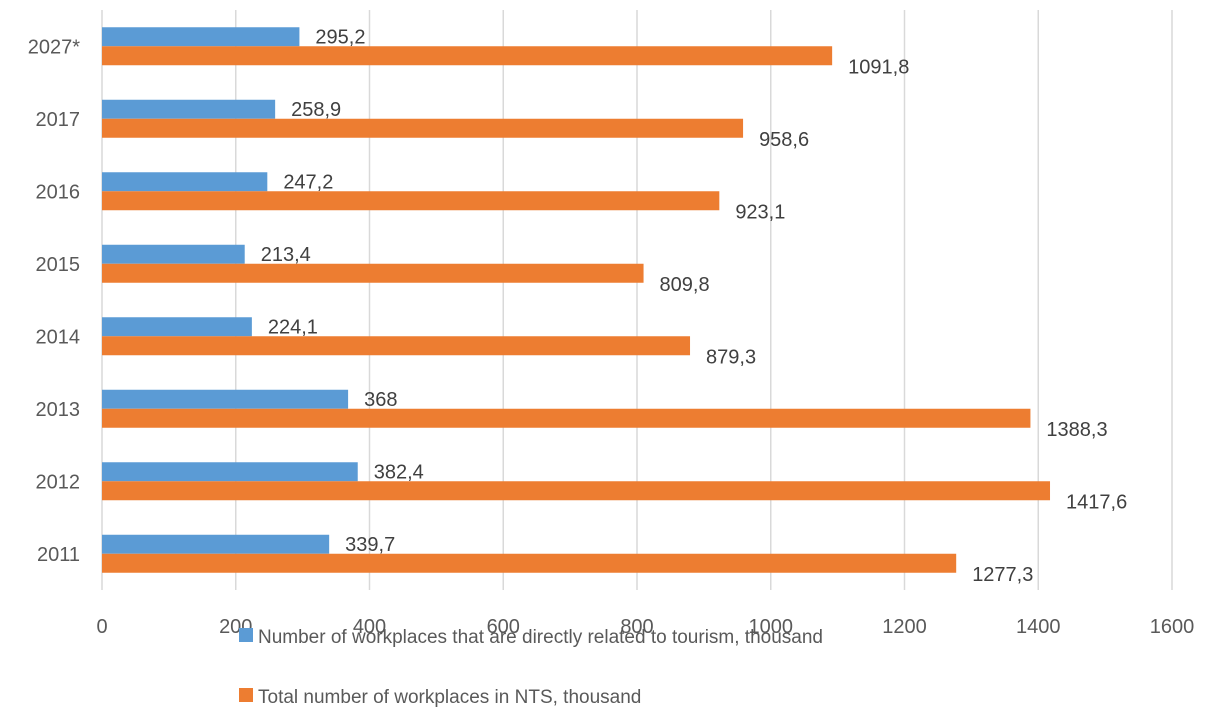  Describe the element at coordinates (101, 627) in the screenshot. I see `x-tick-label: 0` at that location.